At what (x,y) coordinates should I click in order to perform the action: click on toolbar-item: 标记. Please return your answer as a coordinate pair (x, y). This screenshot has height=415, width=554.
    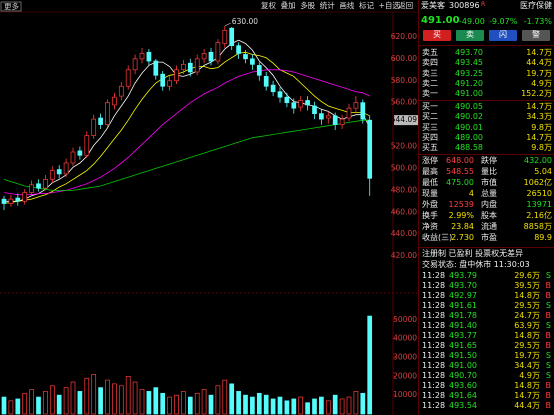
    Looking at the image, I should click on (366, 5).